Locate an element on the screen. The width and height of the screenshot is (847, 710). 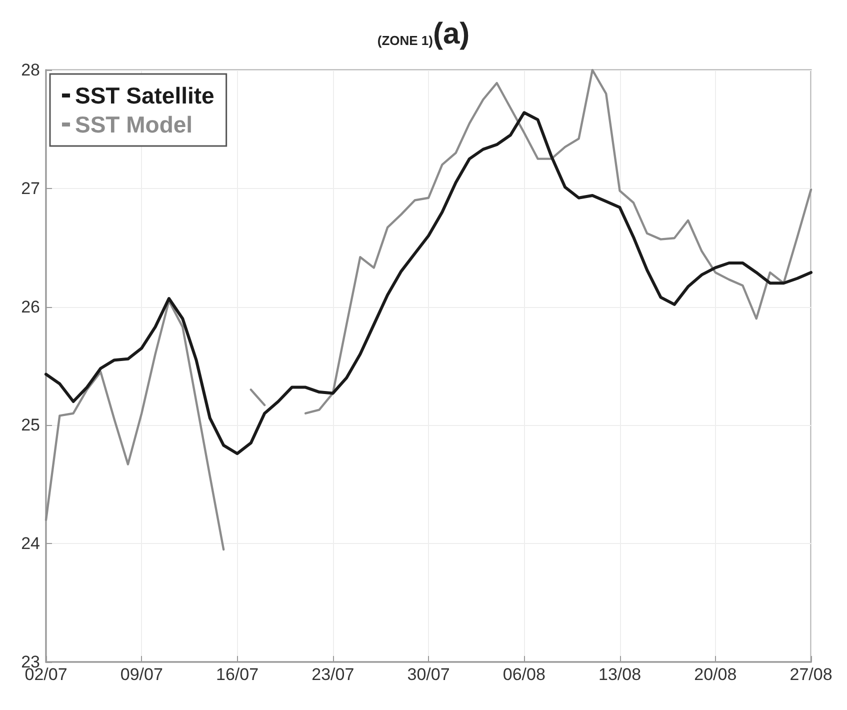
y-tick-label: 28 is located at coordinates (30, 70).